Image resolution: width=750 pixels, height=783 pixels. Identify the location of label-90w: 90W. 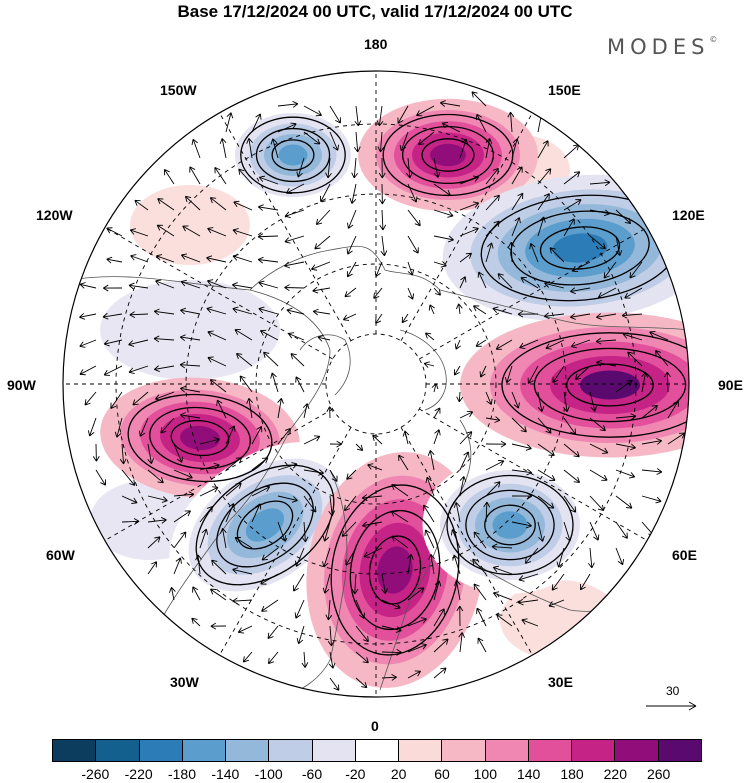
(21, 385).